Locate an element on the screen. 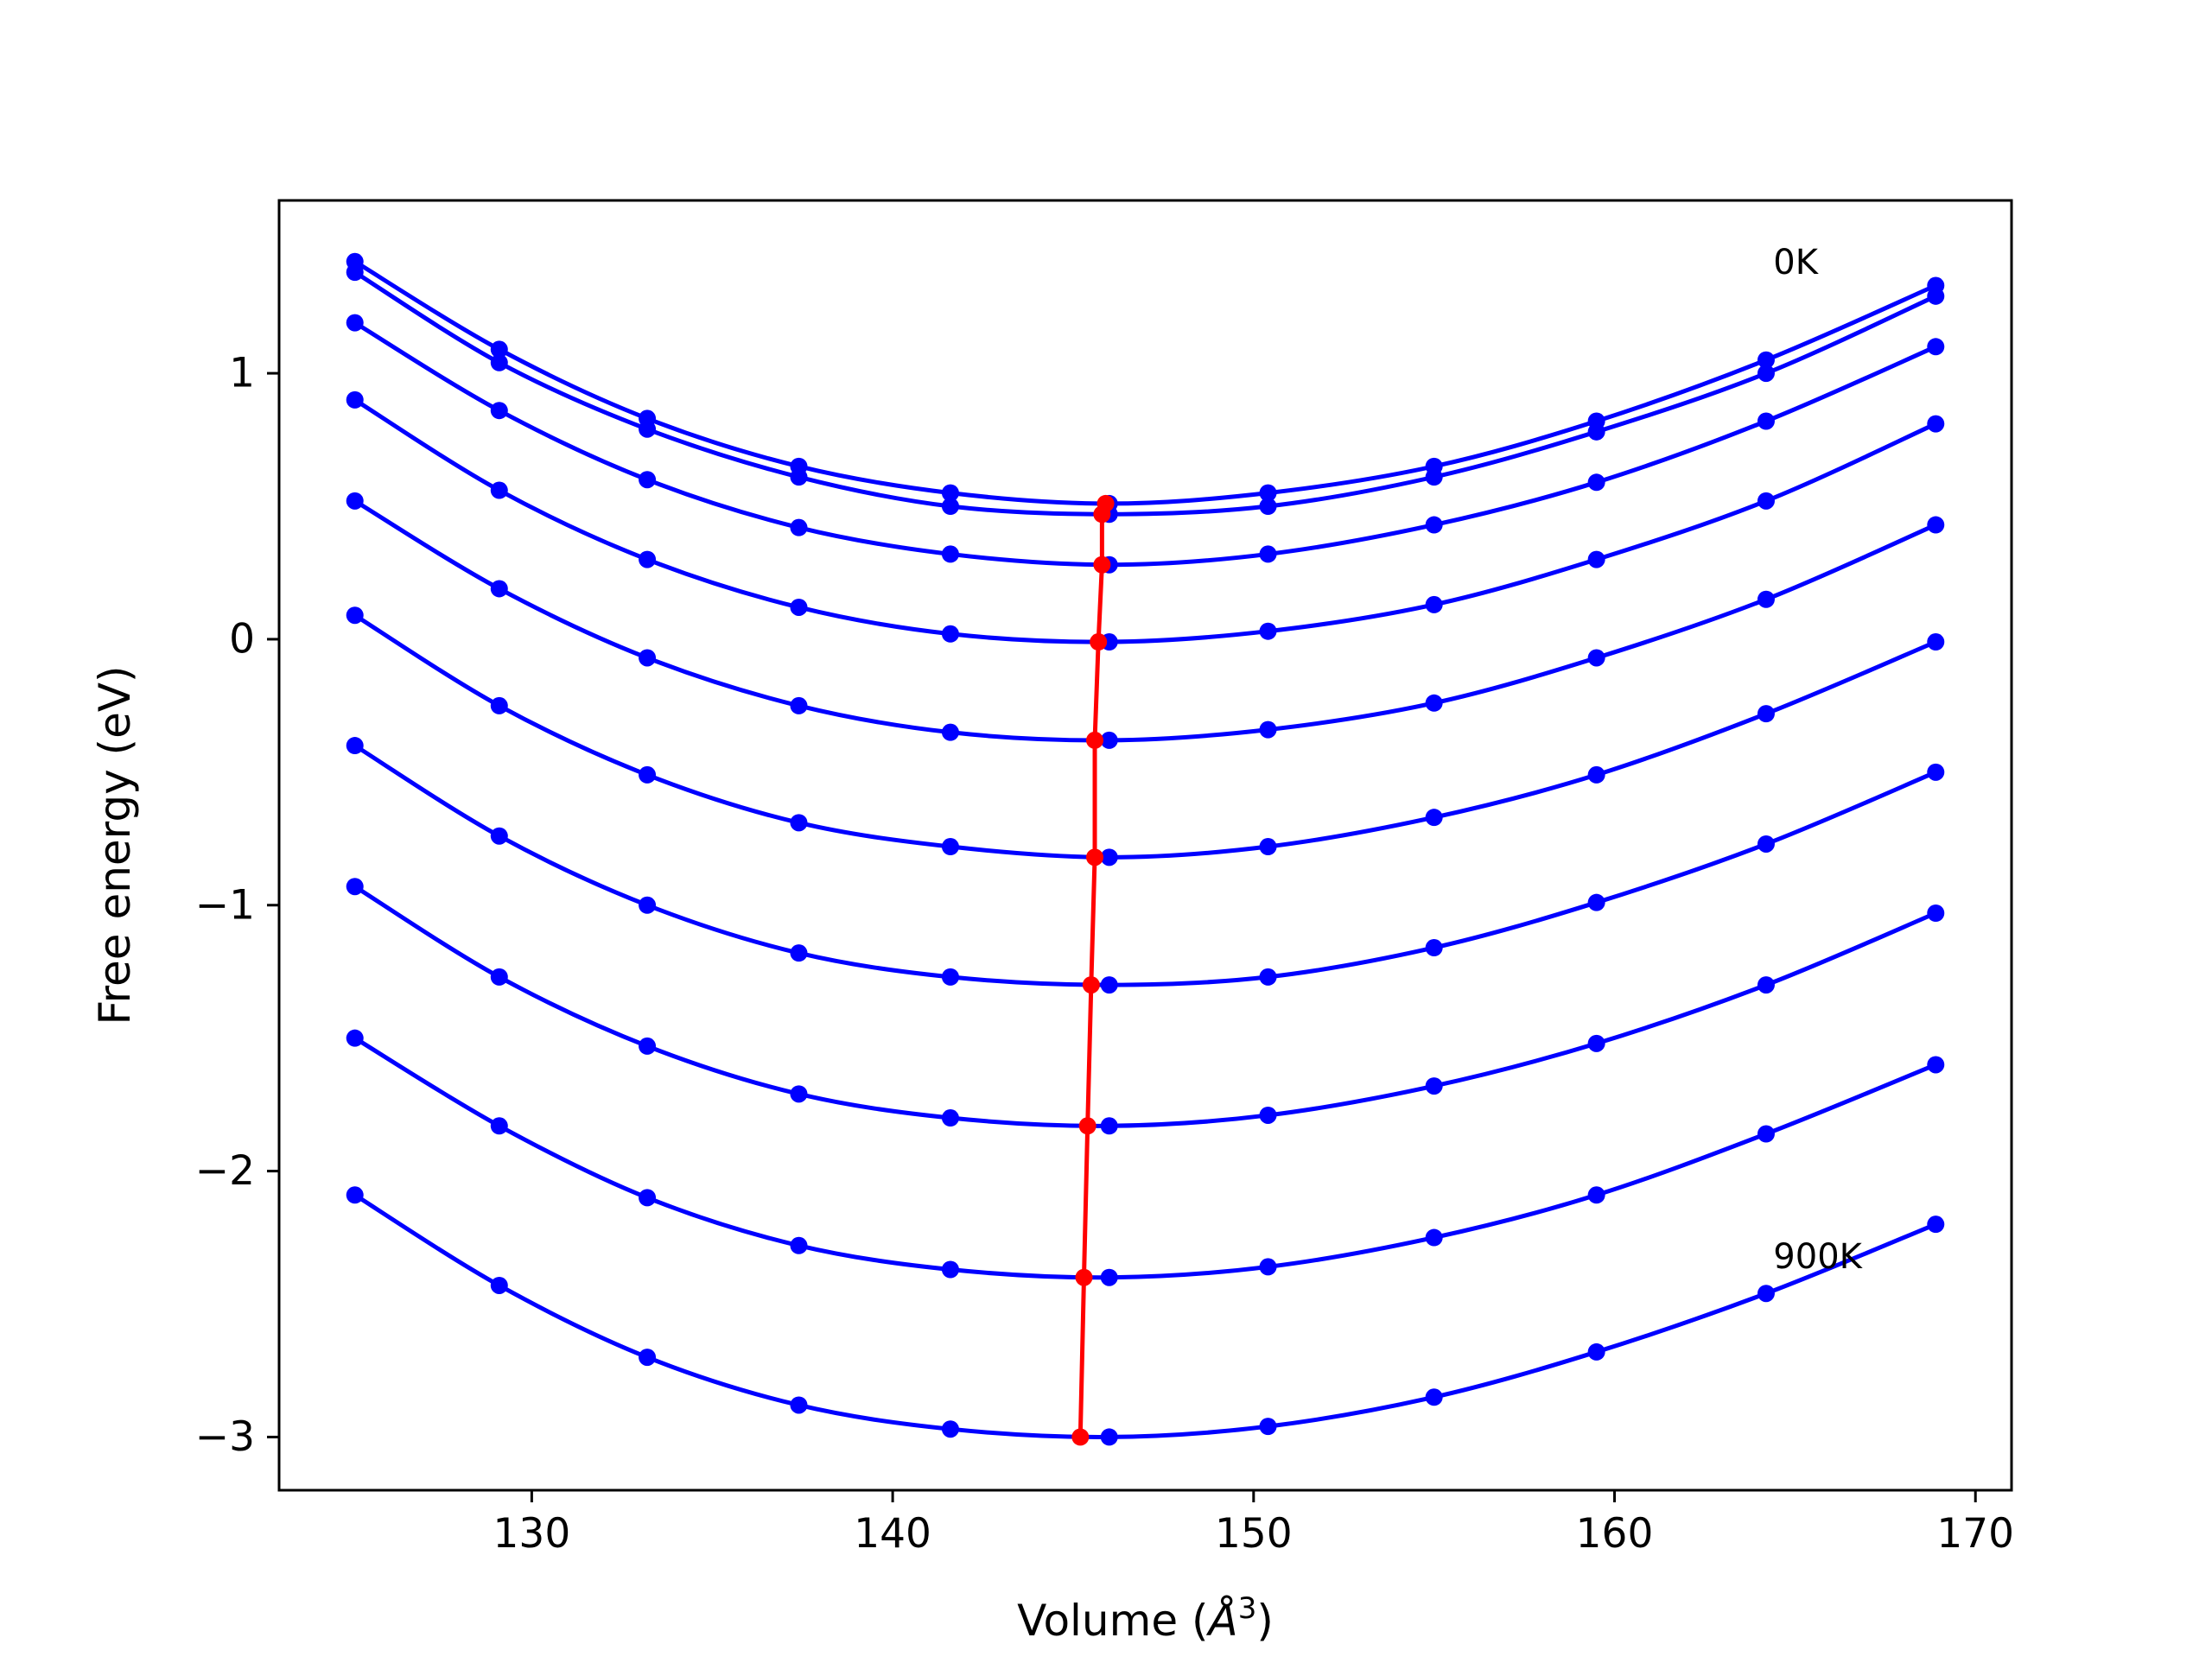  x-tick-label: 170 is located at coordinates (1975, 1534).